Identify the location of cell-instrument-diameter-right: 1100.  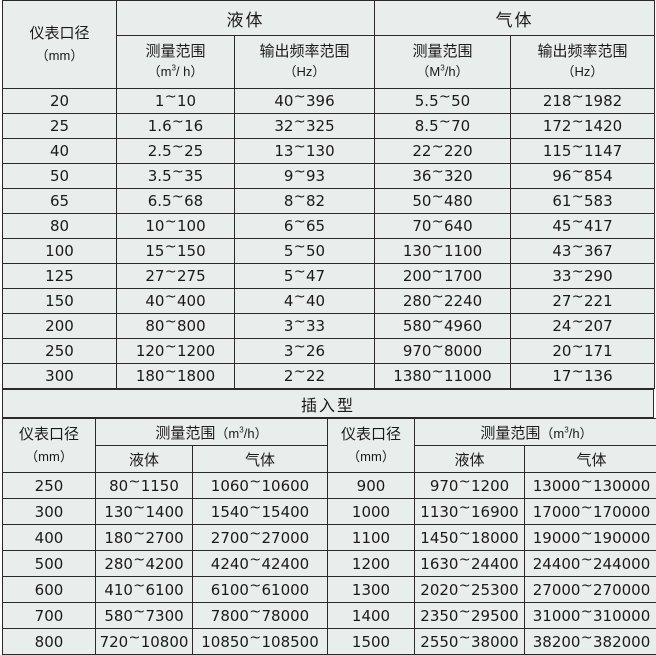
(371, 538).